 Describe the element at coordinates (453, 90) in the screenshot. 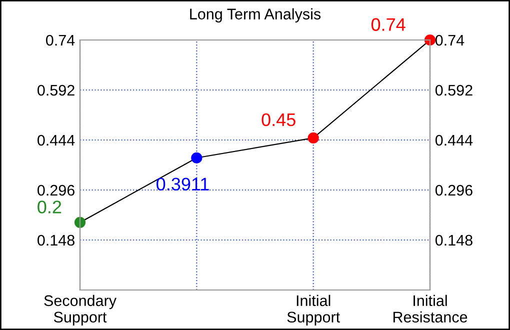

I see `y2-tick-label: 0.592` at that location.